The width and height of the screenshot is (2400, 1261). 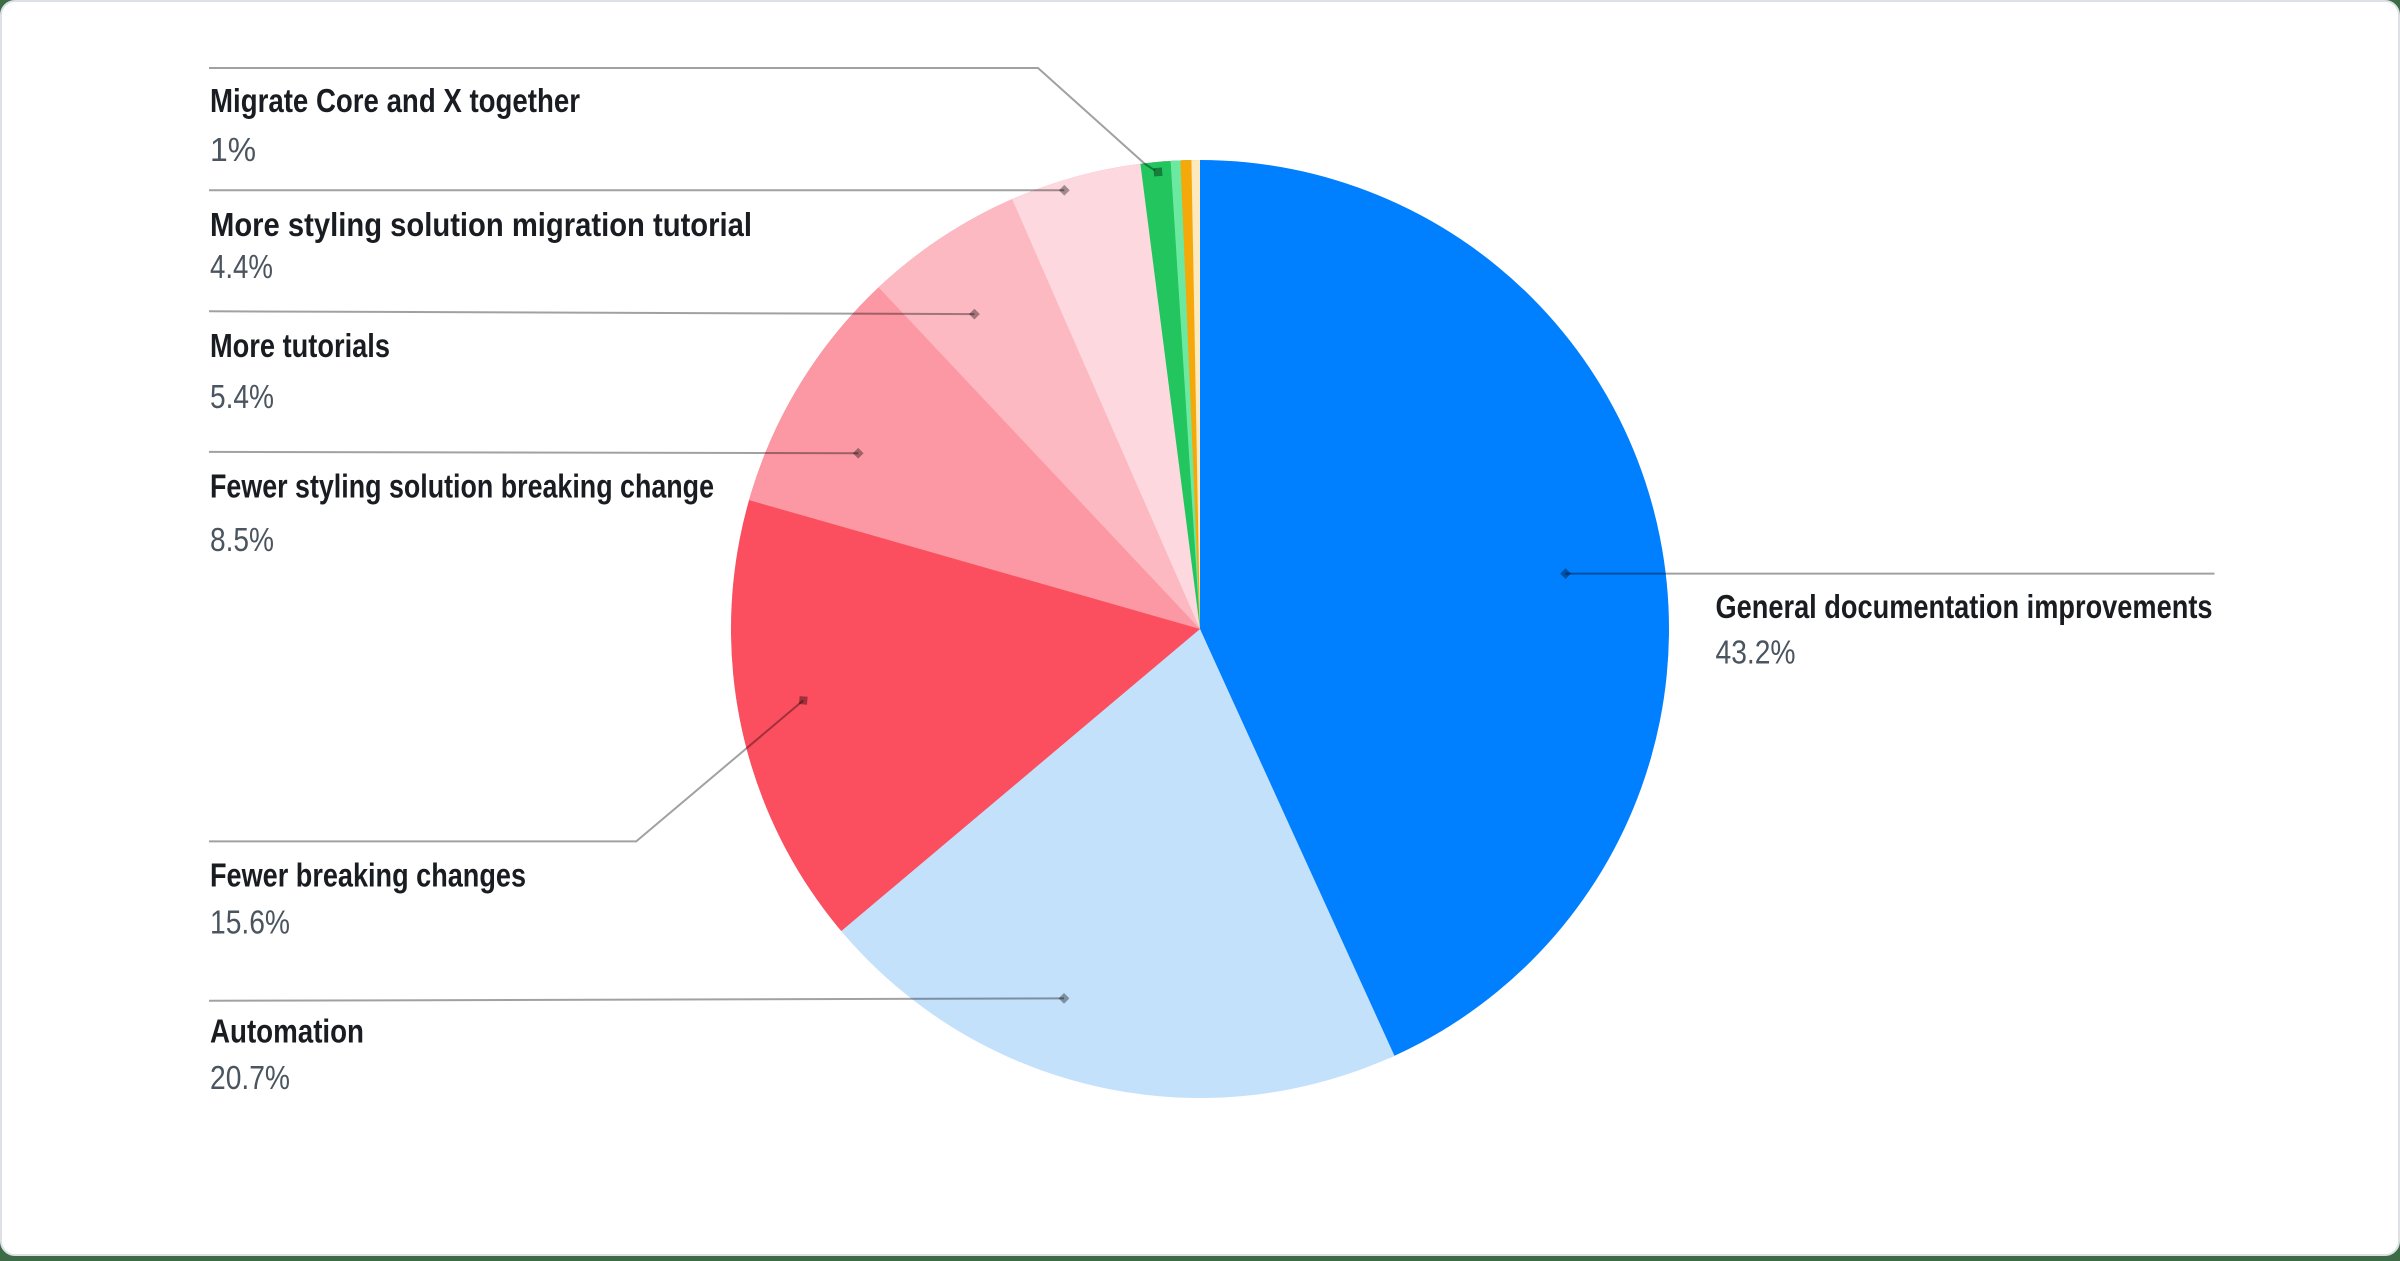 I want to click on svg-text: 15.6%, so click(x=250, y=922).